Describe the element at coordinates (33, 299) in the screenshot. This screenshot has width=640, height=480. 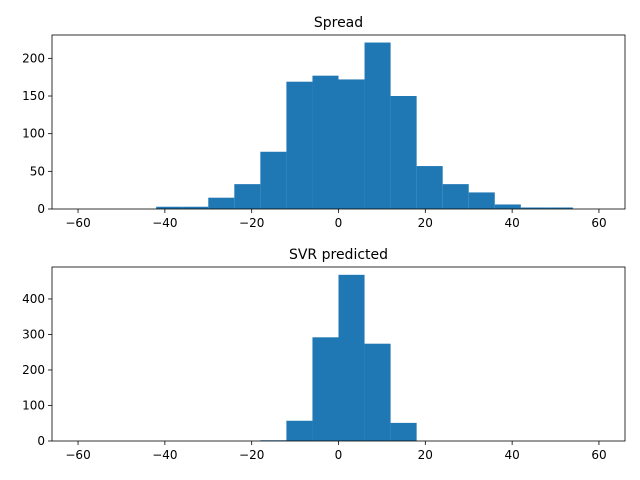
I see `y-tick-label: 400` at that location.